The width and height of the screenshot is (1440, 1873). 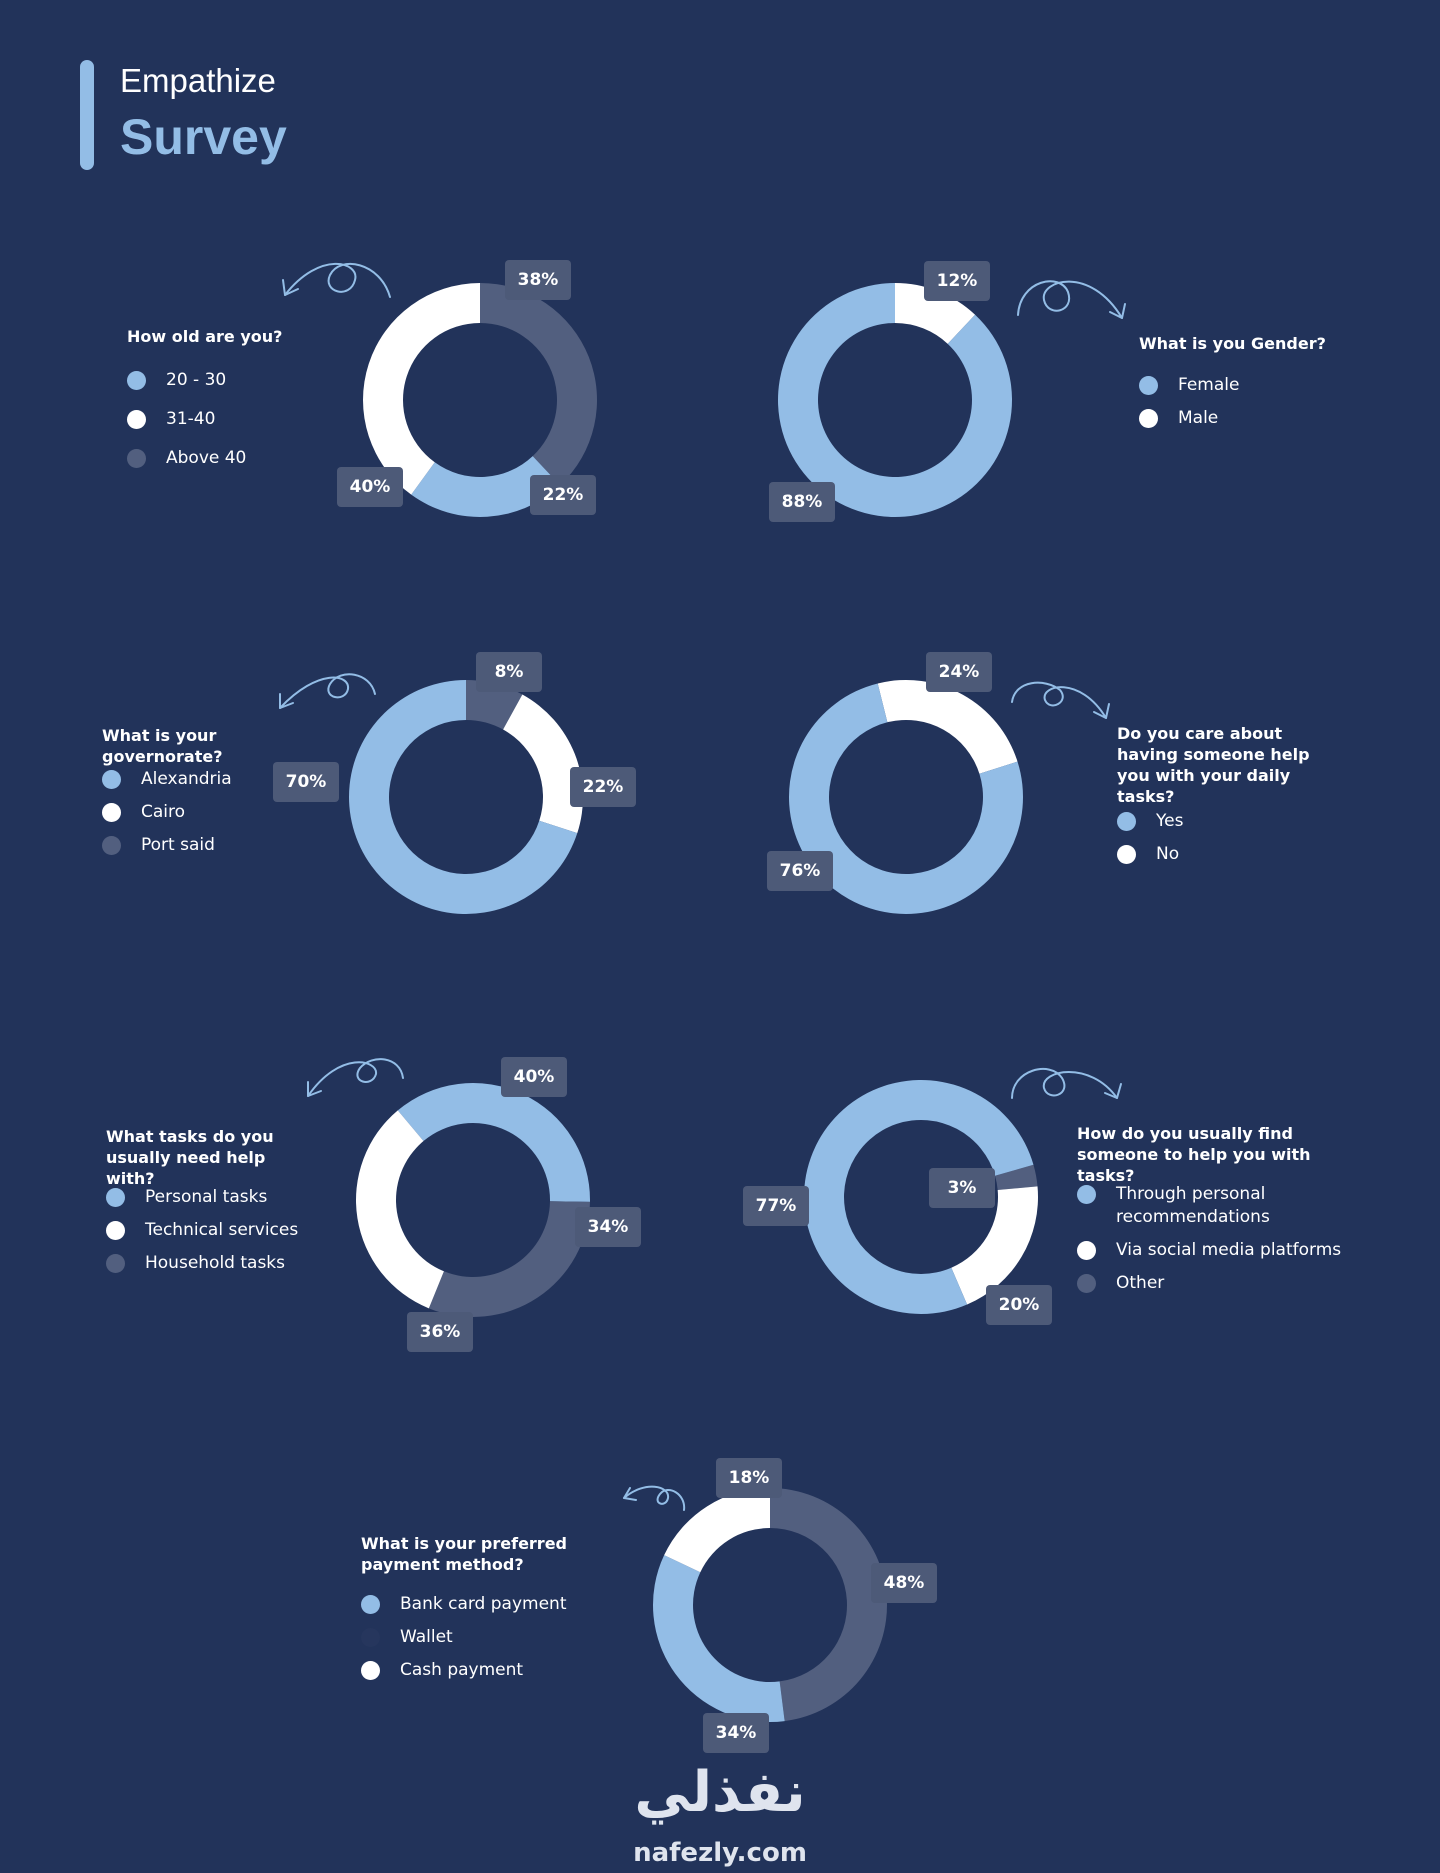 What do you see at coordinates (1222, 1206) in the screenshot?
I see `legend-item: Through personal recommendations` at bounding box center [1222, 1206].